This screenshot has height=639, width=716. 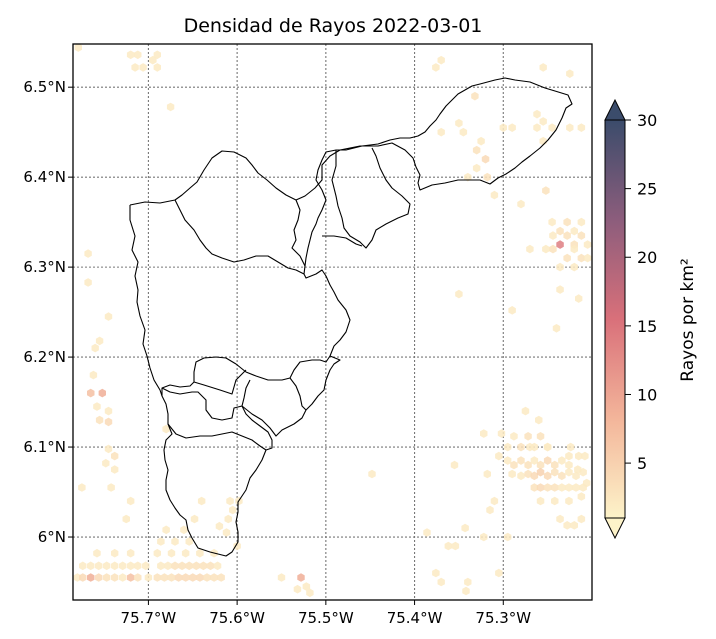 I want to click on colorbar: 5 10 15 20 25 30 Rayos por km², so click(x=651, y=319).